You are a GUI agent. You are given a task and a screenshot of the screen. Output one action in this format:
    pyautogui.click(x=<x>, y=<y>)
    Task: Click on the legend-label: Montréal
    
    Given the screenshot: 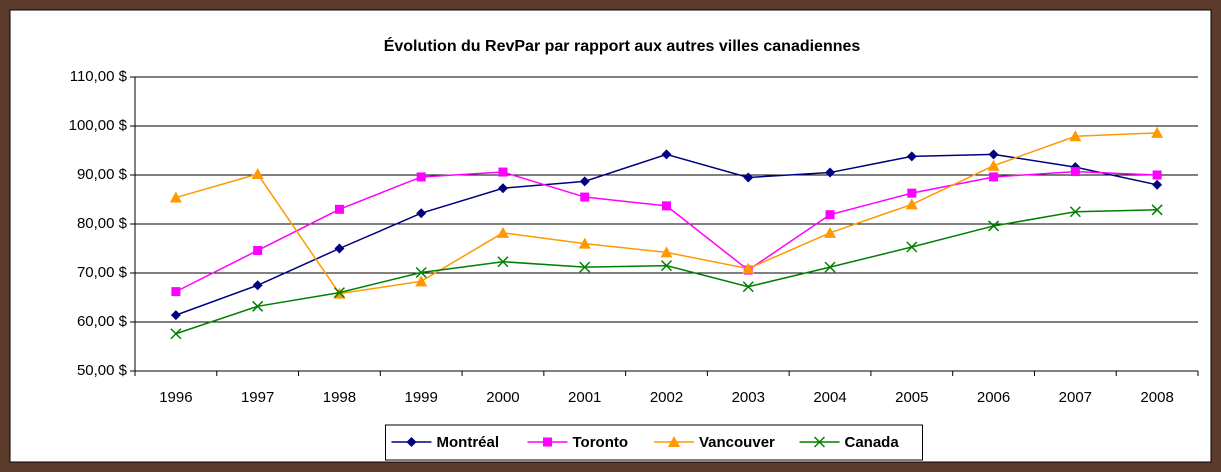 What is the action you would take?
    pyautogui.click(x=468, y=442)
    